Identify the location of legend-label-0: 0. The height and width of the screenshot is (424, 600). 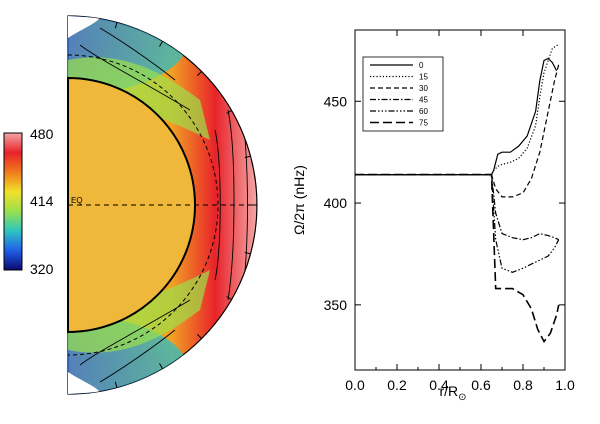
(421, 65).